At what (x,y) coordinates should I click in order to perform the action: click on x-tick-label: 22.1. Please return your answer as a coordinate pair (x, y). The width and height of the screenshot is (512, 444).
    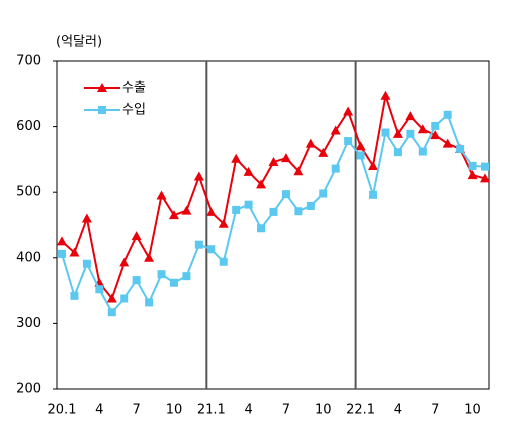
    Looking at the image, I should click on (360, 410).